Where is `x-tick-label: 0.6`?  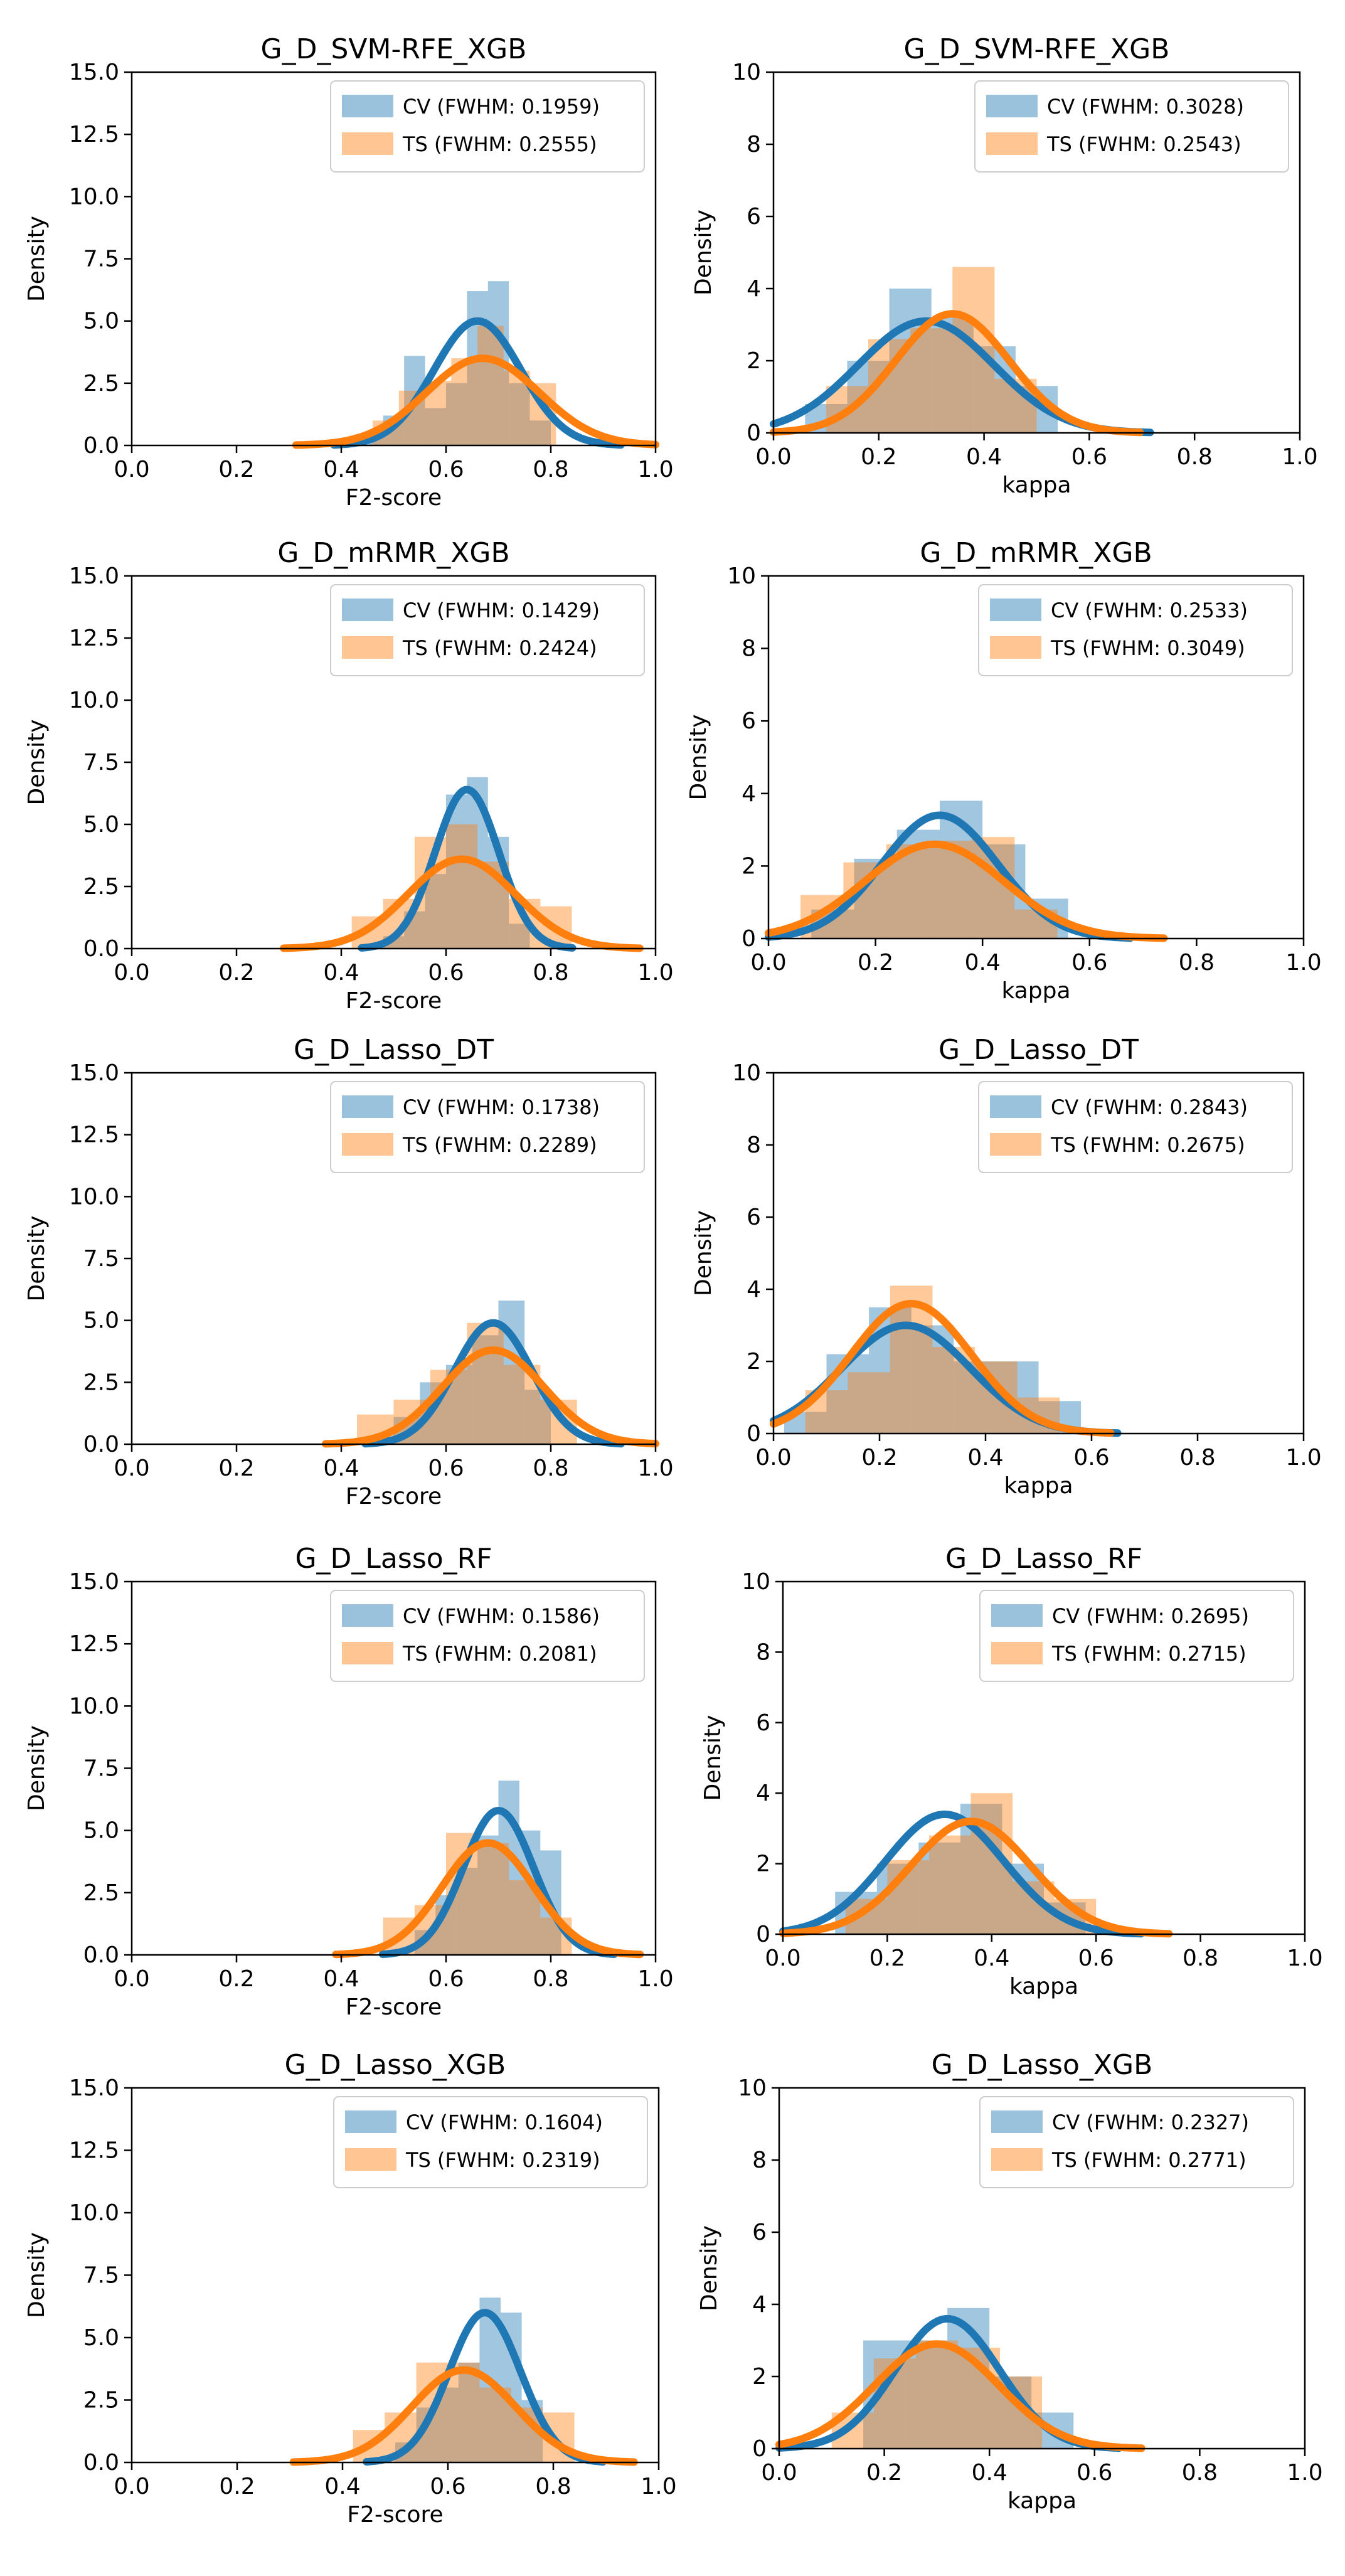
x-tick-label: 0.6 is located at coordinates (1089, 963).